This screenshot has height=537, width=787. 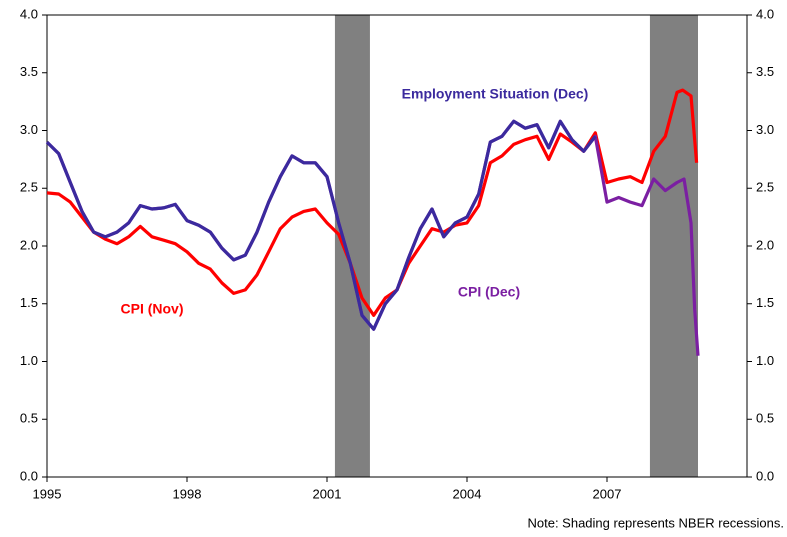 I want to click on y-tick-label: 0.5, so click(x=29, y=418).